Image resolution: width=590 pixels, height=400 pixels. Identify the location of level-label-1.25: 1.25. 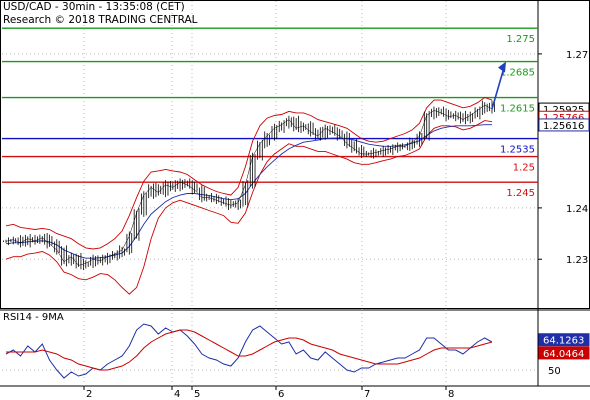
(524, 168).